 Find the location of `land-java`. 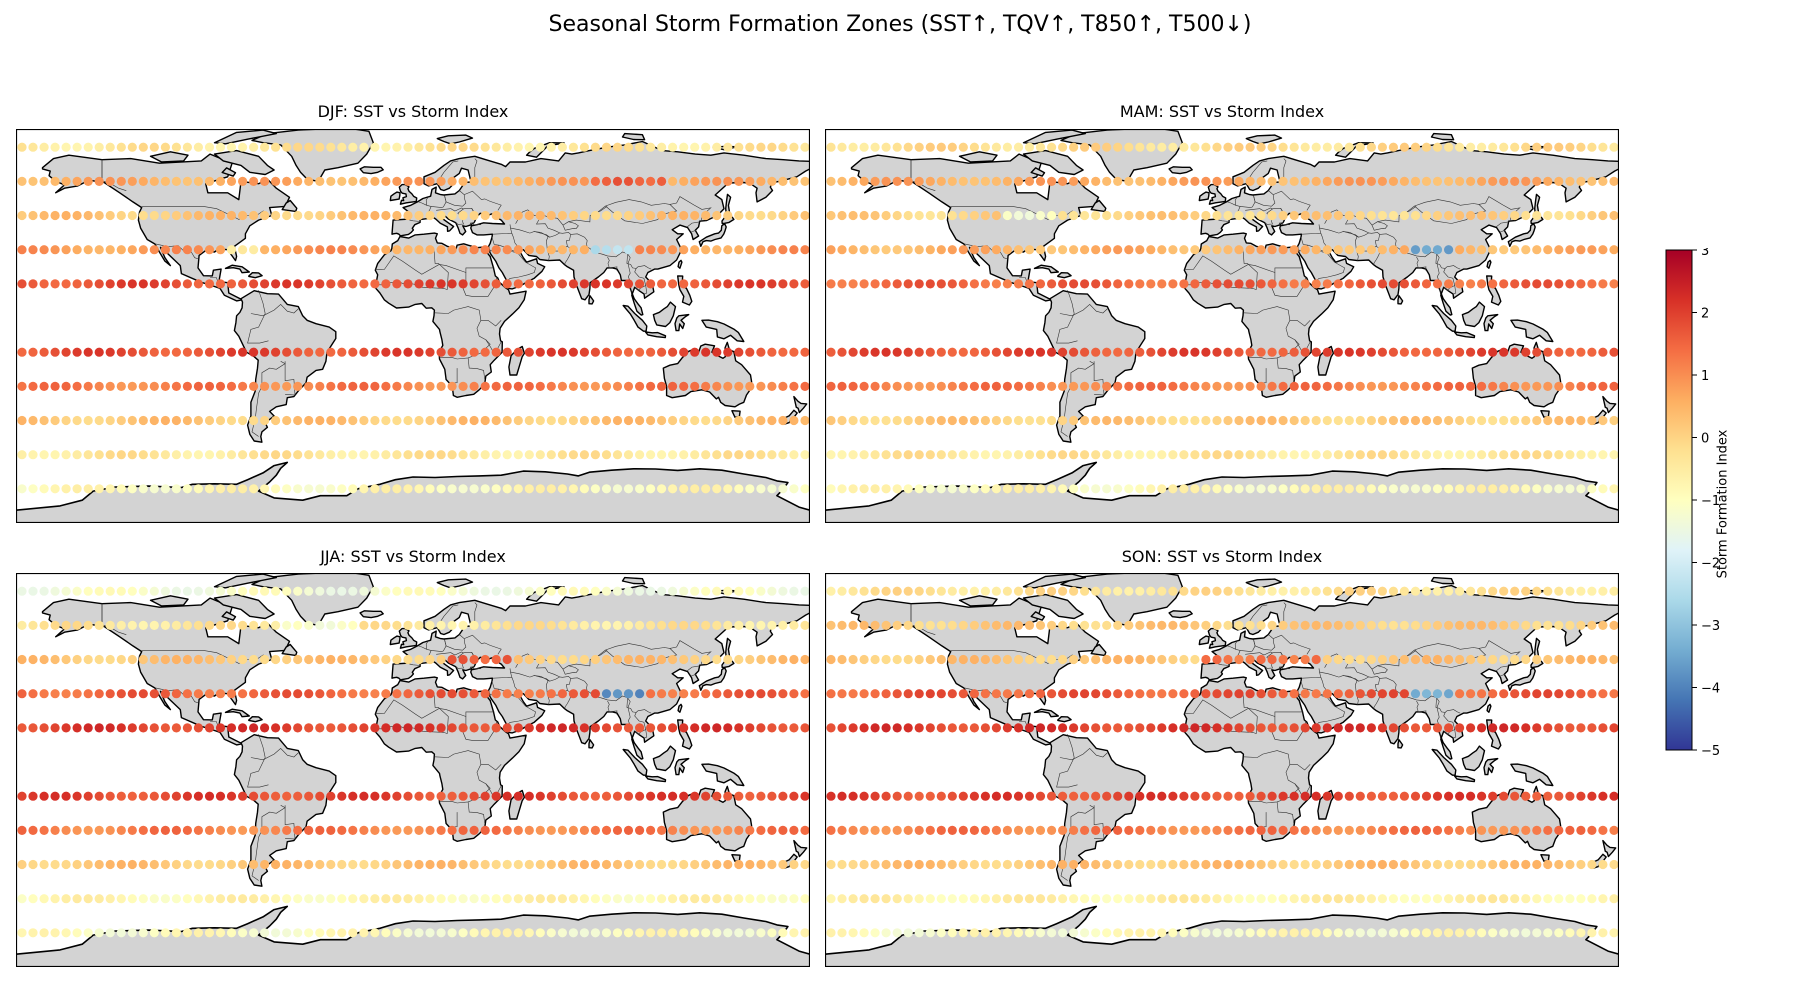

land-java is located at coordinates (1464, 335).